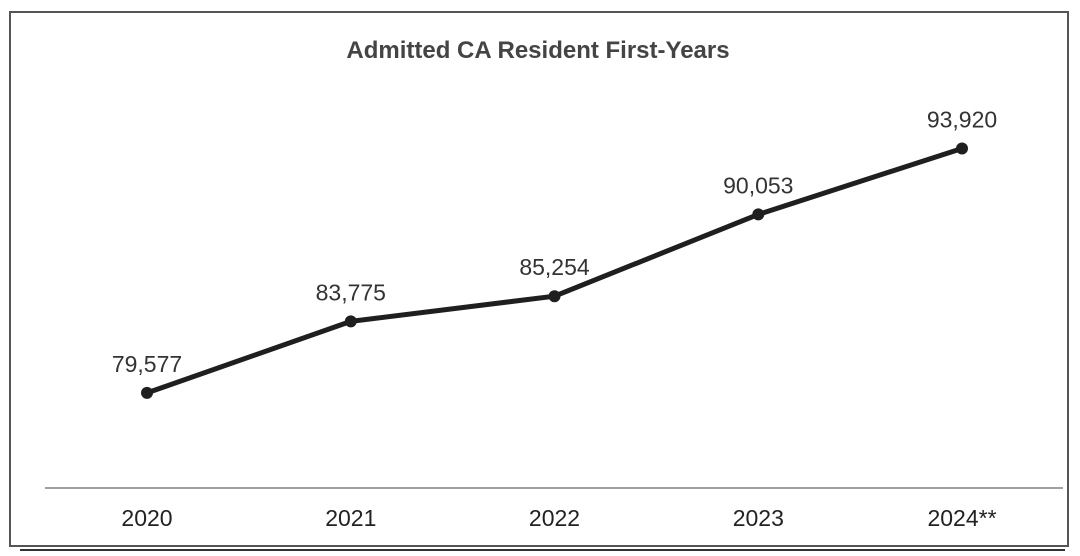 This screenshot has height=556, width=1080. Describe the element at coordinates (147, 364) in the screenshot. I see `data-label-2020: 79,577` at that location.